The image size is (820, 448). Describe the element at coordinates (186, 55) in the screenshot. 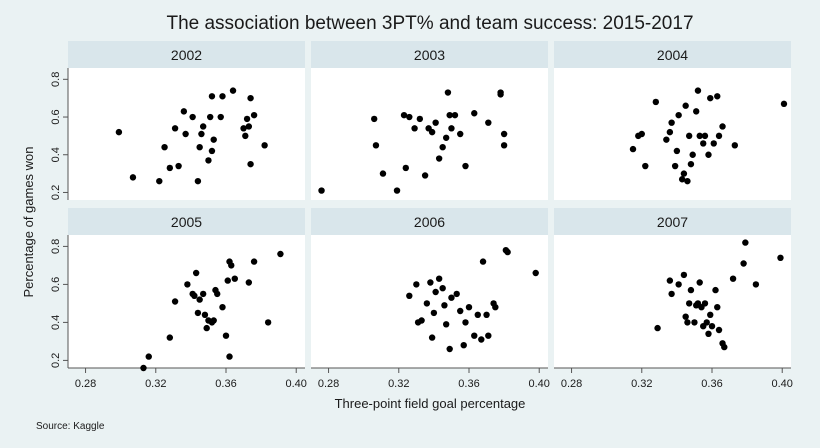

I see `panel-label: 2002` at that location.